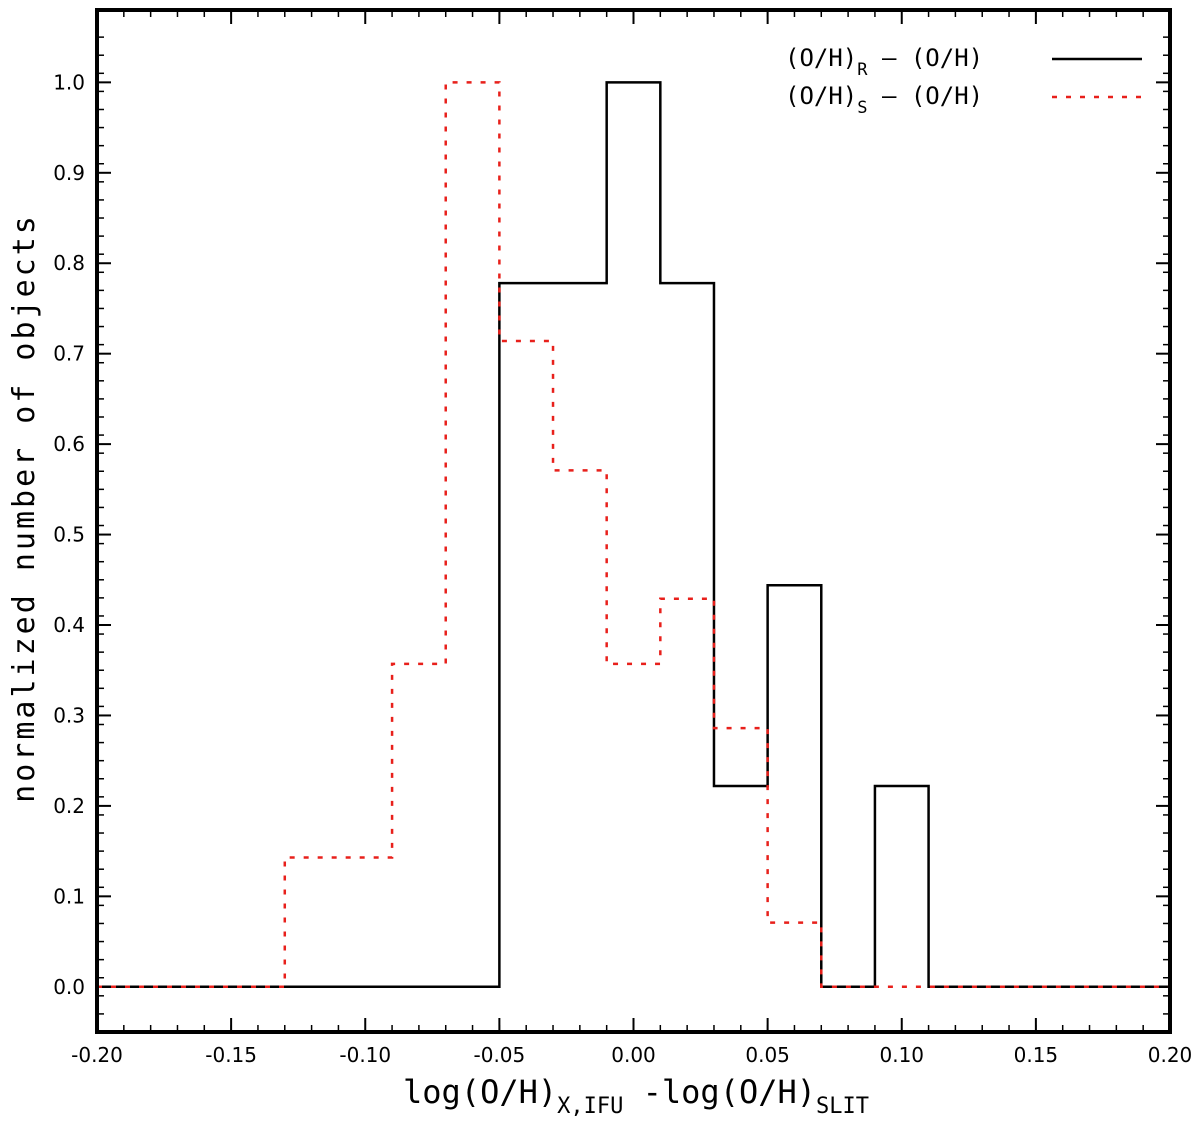  What do you see at coordinates (719, 1092) in the screenshot?
I see `x-label-part2: -log(O/H)` at bounding box center [719, 1092].